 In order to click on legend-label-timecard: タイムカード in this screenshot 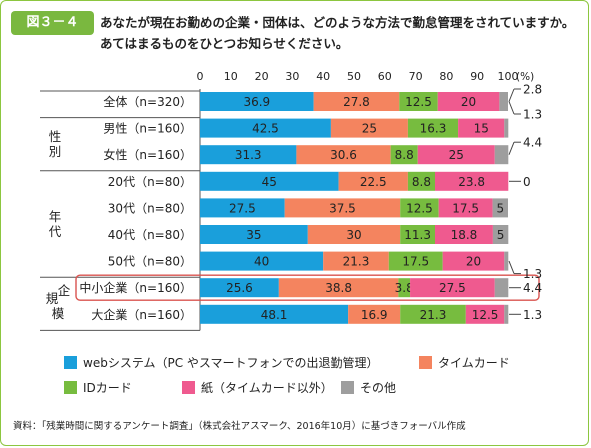, I will do `click(474, 363)`.